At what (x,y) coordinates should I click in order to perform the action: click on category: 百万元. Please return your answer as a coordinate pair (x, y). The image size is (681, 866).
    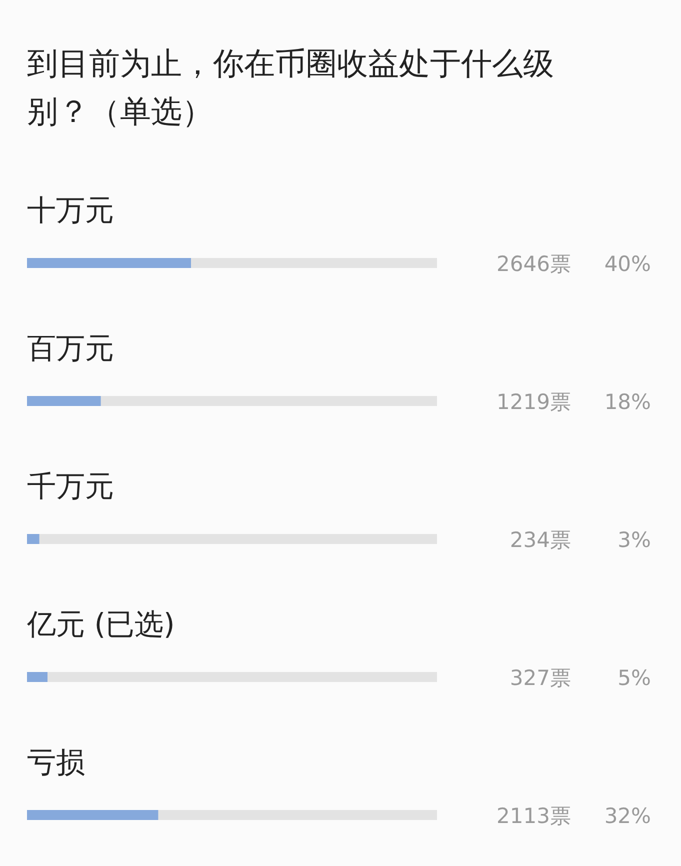
    Looking at the image, I should click on (70, 348).